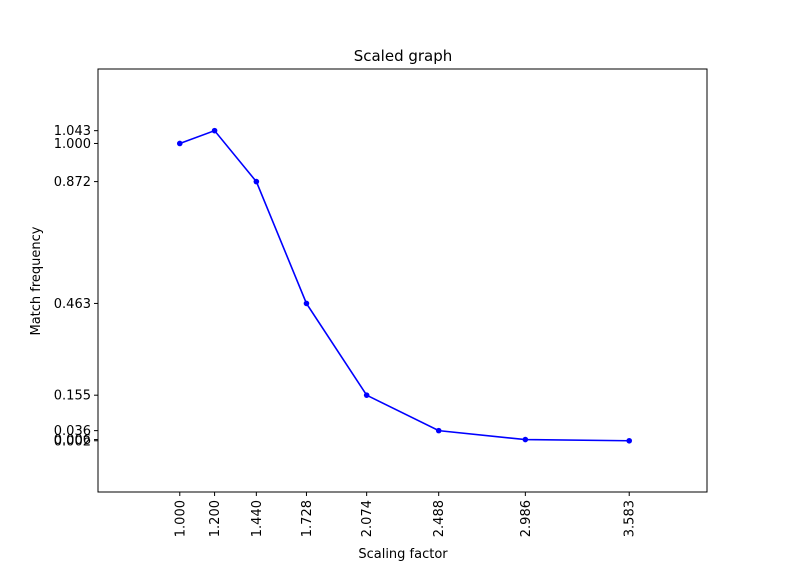 This screenshot has height=579, width=786. What do you see at coordinates (72, 431) in the screenshot?
I see `y-tick-label: 0.036` at bounding box center [72, 431].